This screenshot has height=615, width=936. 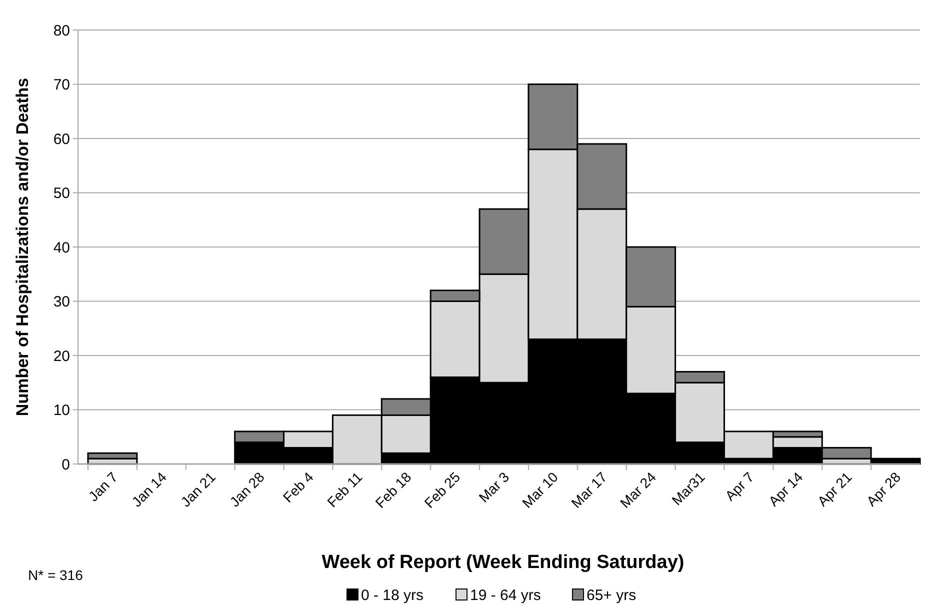 I want to click on legend-label: 0 - 18 yrs, so click(x=392, y=595).